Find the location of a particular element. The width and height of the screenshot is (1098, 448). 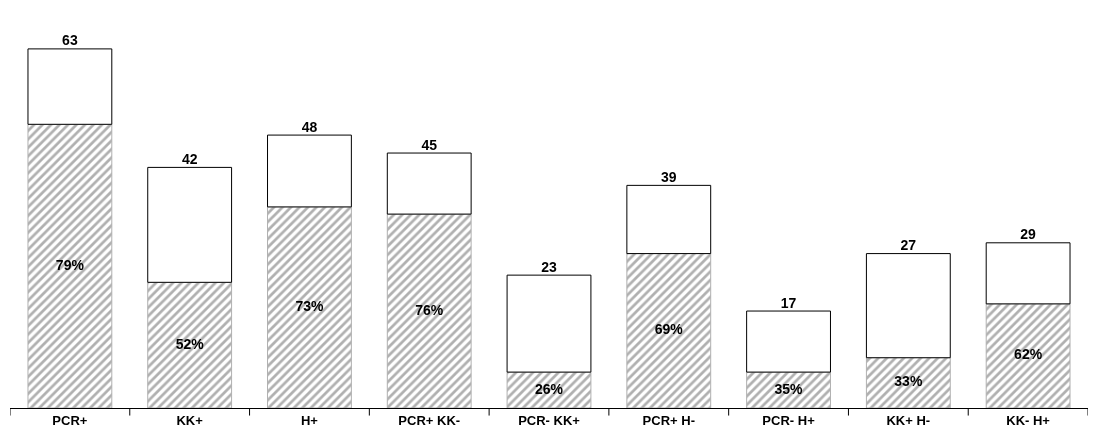

annotation: 76% is located at coordinates (429, 309).